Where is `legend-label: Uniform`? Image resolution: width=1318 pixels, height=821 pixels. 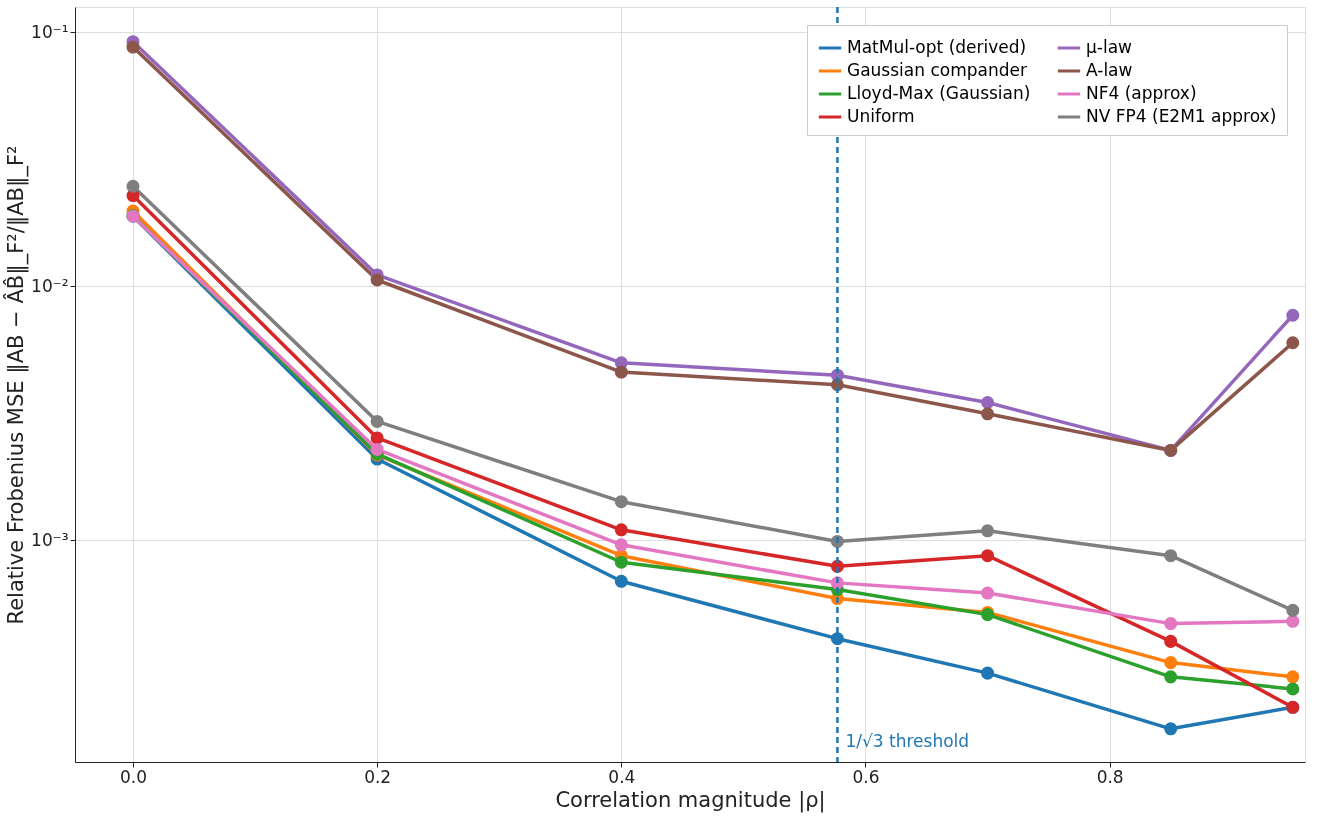 legend-label: Uniform is located at coordinates (881, 116).